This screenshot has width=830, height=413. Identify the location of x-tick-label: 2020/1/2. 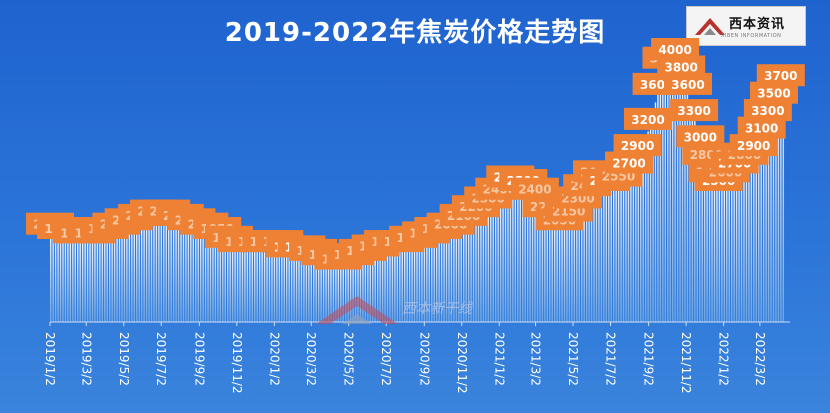
(274, 359).